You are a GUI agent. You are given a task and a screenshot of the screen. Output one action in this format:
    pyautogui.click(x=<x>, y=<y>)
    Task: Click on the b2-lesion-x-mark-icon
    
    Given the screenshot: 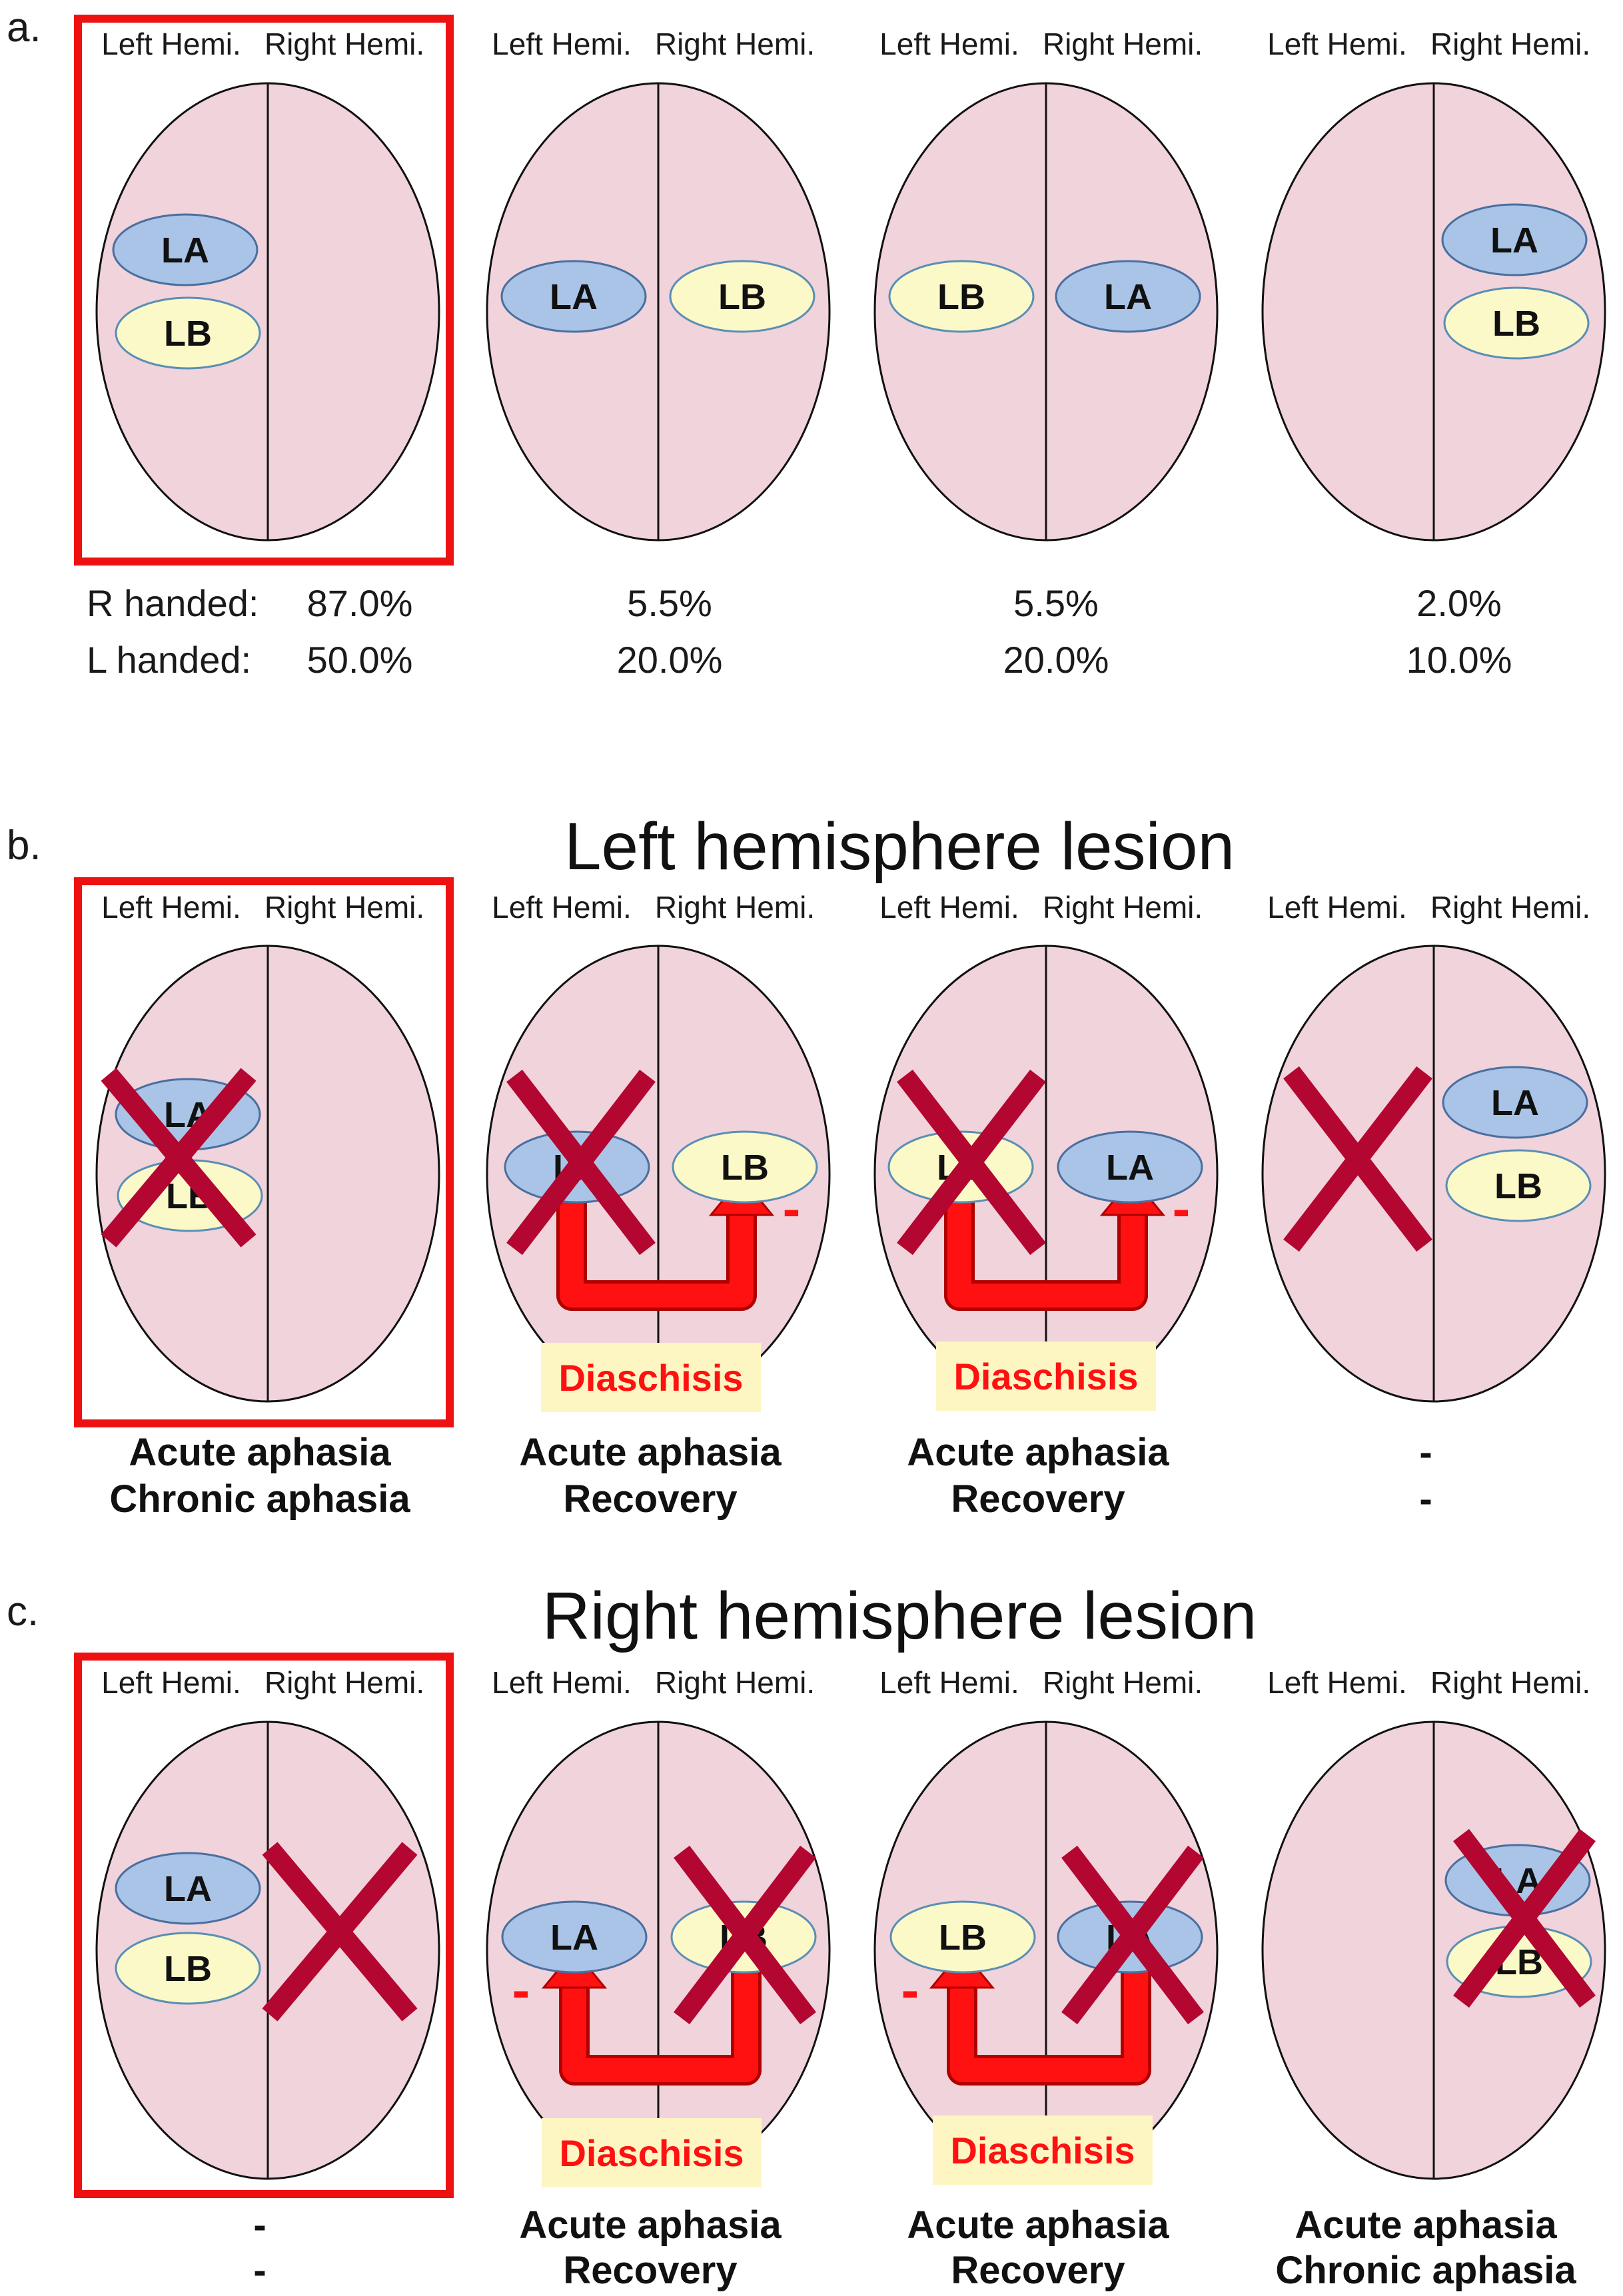 What is the action you would take?
    pyautogui.click(x=581, y=1162)
    